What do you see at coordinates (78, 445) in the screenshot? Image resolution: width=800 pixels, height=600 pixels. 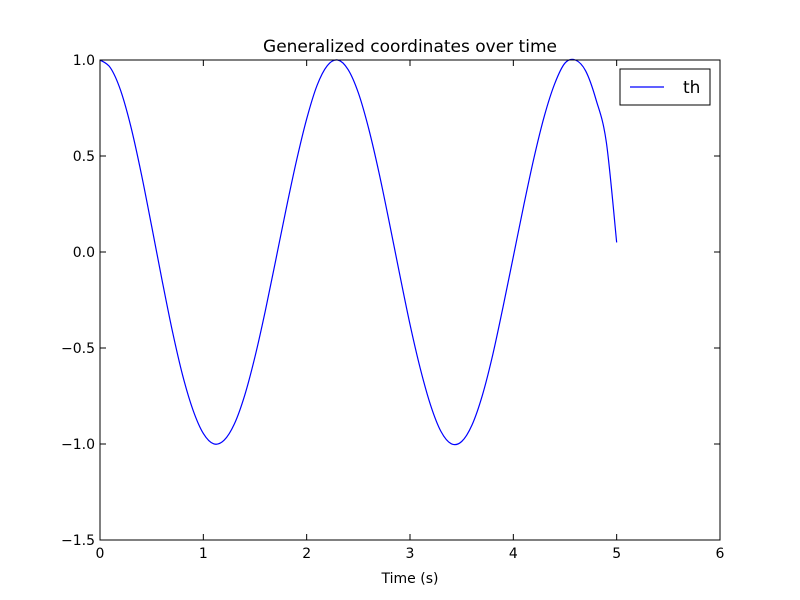 I see `y-tick-label: −1.0` at bounding box center [78, 445].